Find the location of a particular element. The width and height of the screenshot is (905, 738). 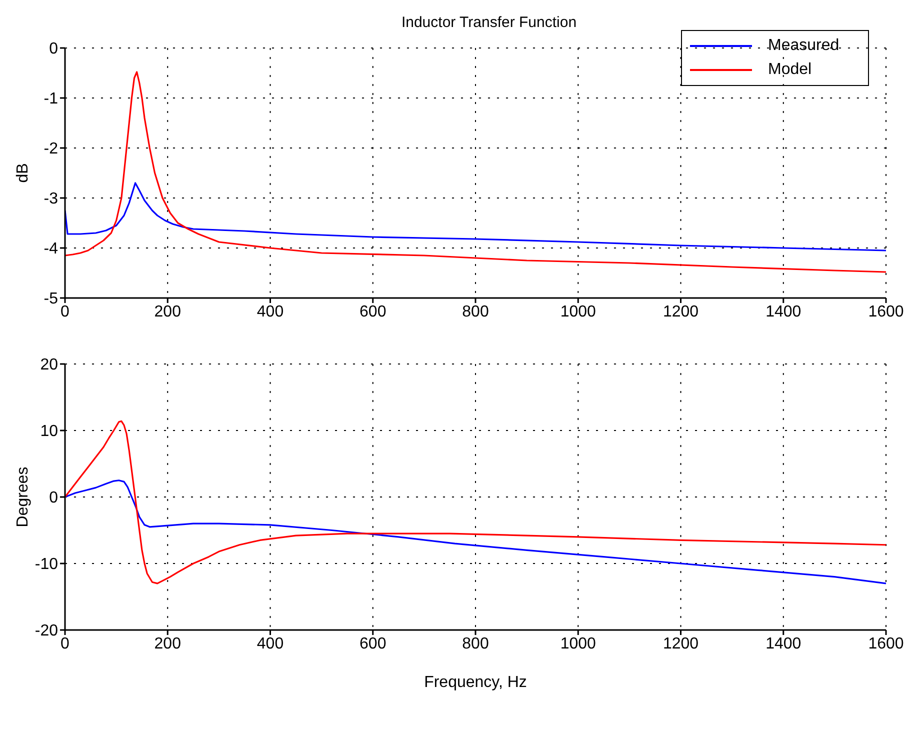

y-tick-label: -20 is located at coordinates (46, 631).